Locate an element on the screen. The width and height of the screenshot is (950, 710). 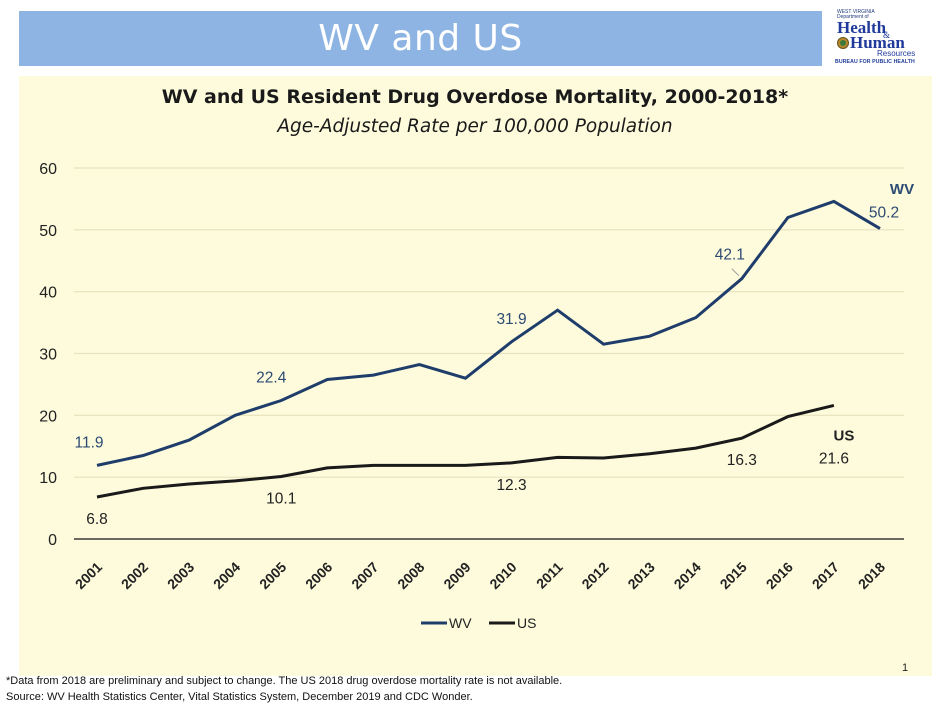
data-label: 42.1 is located at coordinates (730, 255).